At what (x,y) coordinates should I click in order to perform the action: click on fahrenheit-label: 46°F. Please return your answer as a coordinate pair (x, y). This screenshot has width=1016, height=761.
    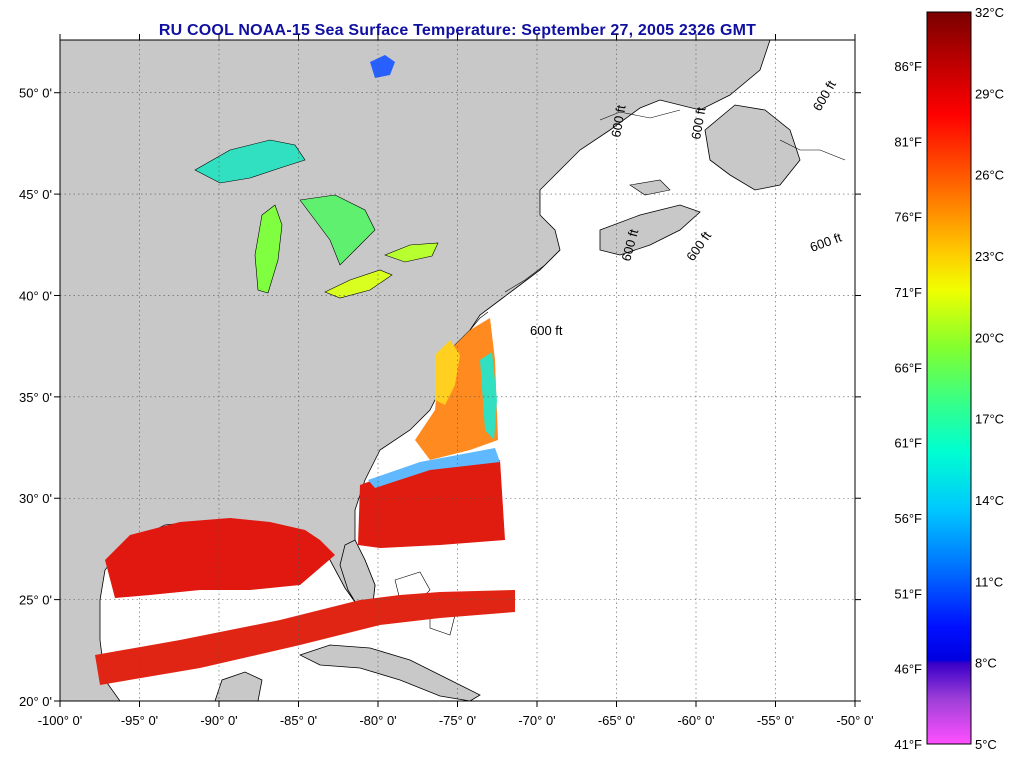
    Looking at the image, I should click on (908, 669).